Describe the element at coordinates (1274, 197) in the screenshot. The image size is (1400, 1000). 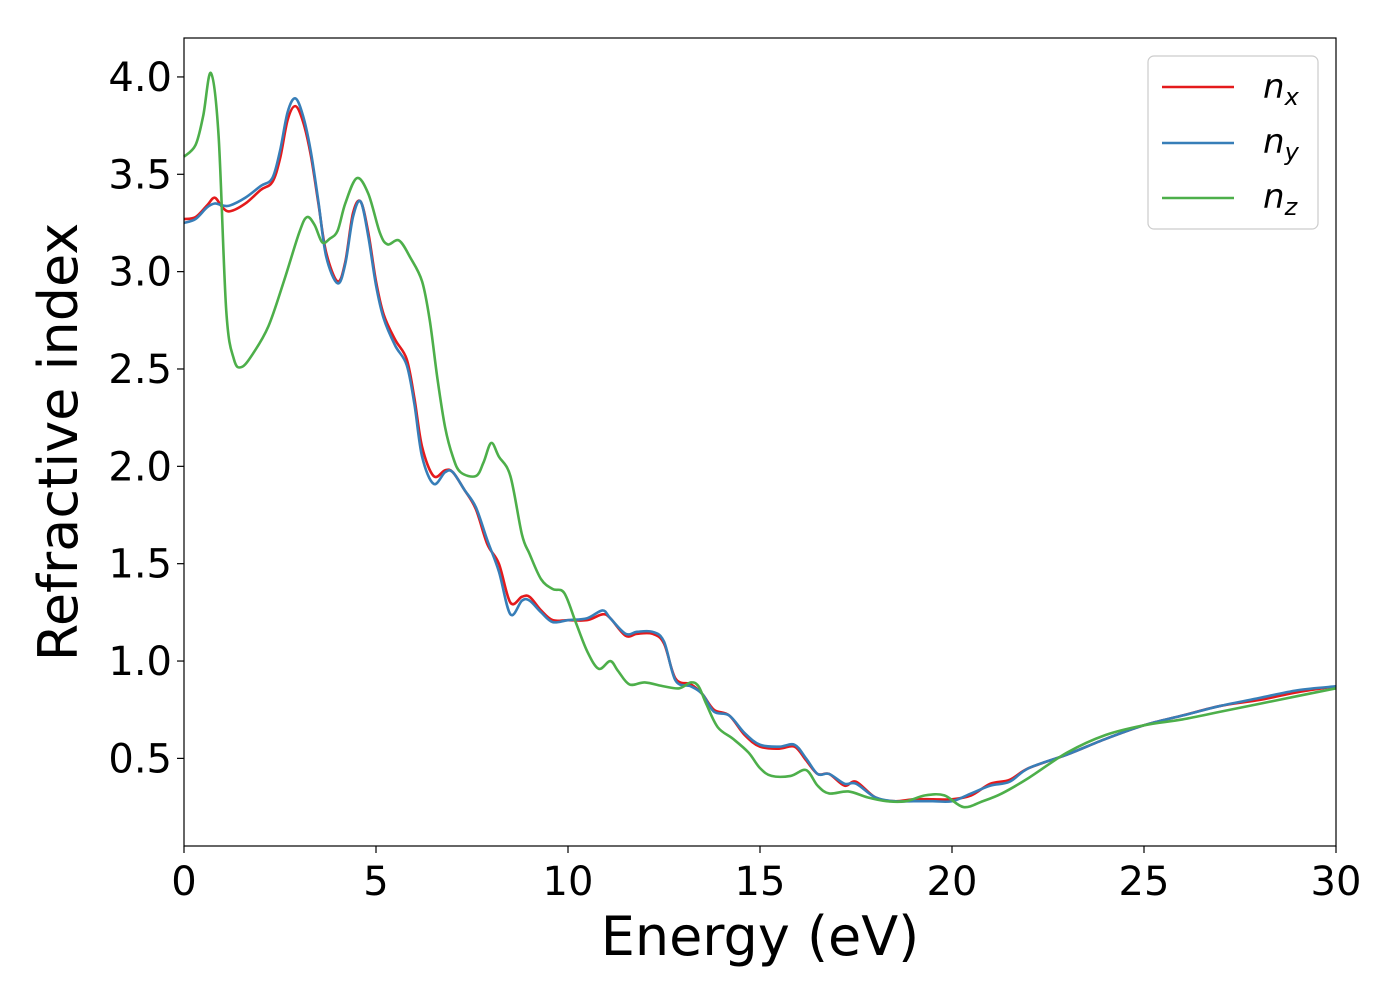
I see `legend-label-nz-base: n` at that location.